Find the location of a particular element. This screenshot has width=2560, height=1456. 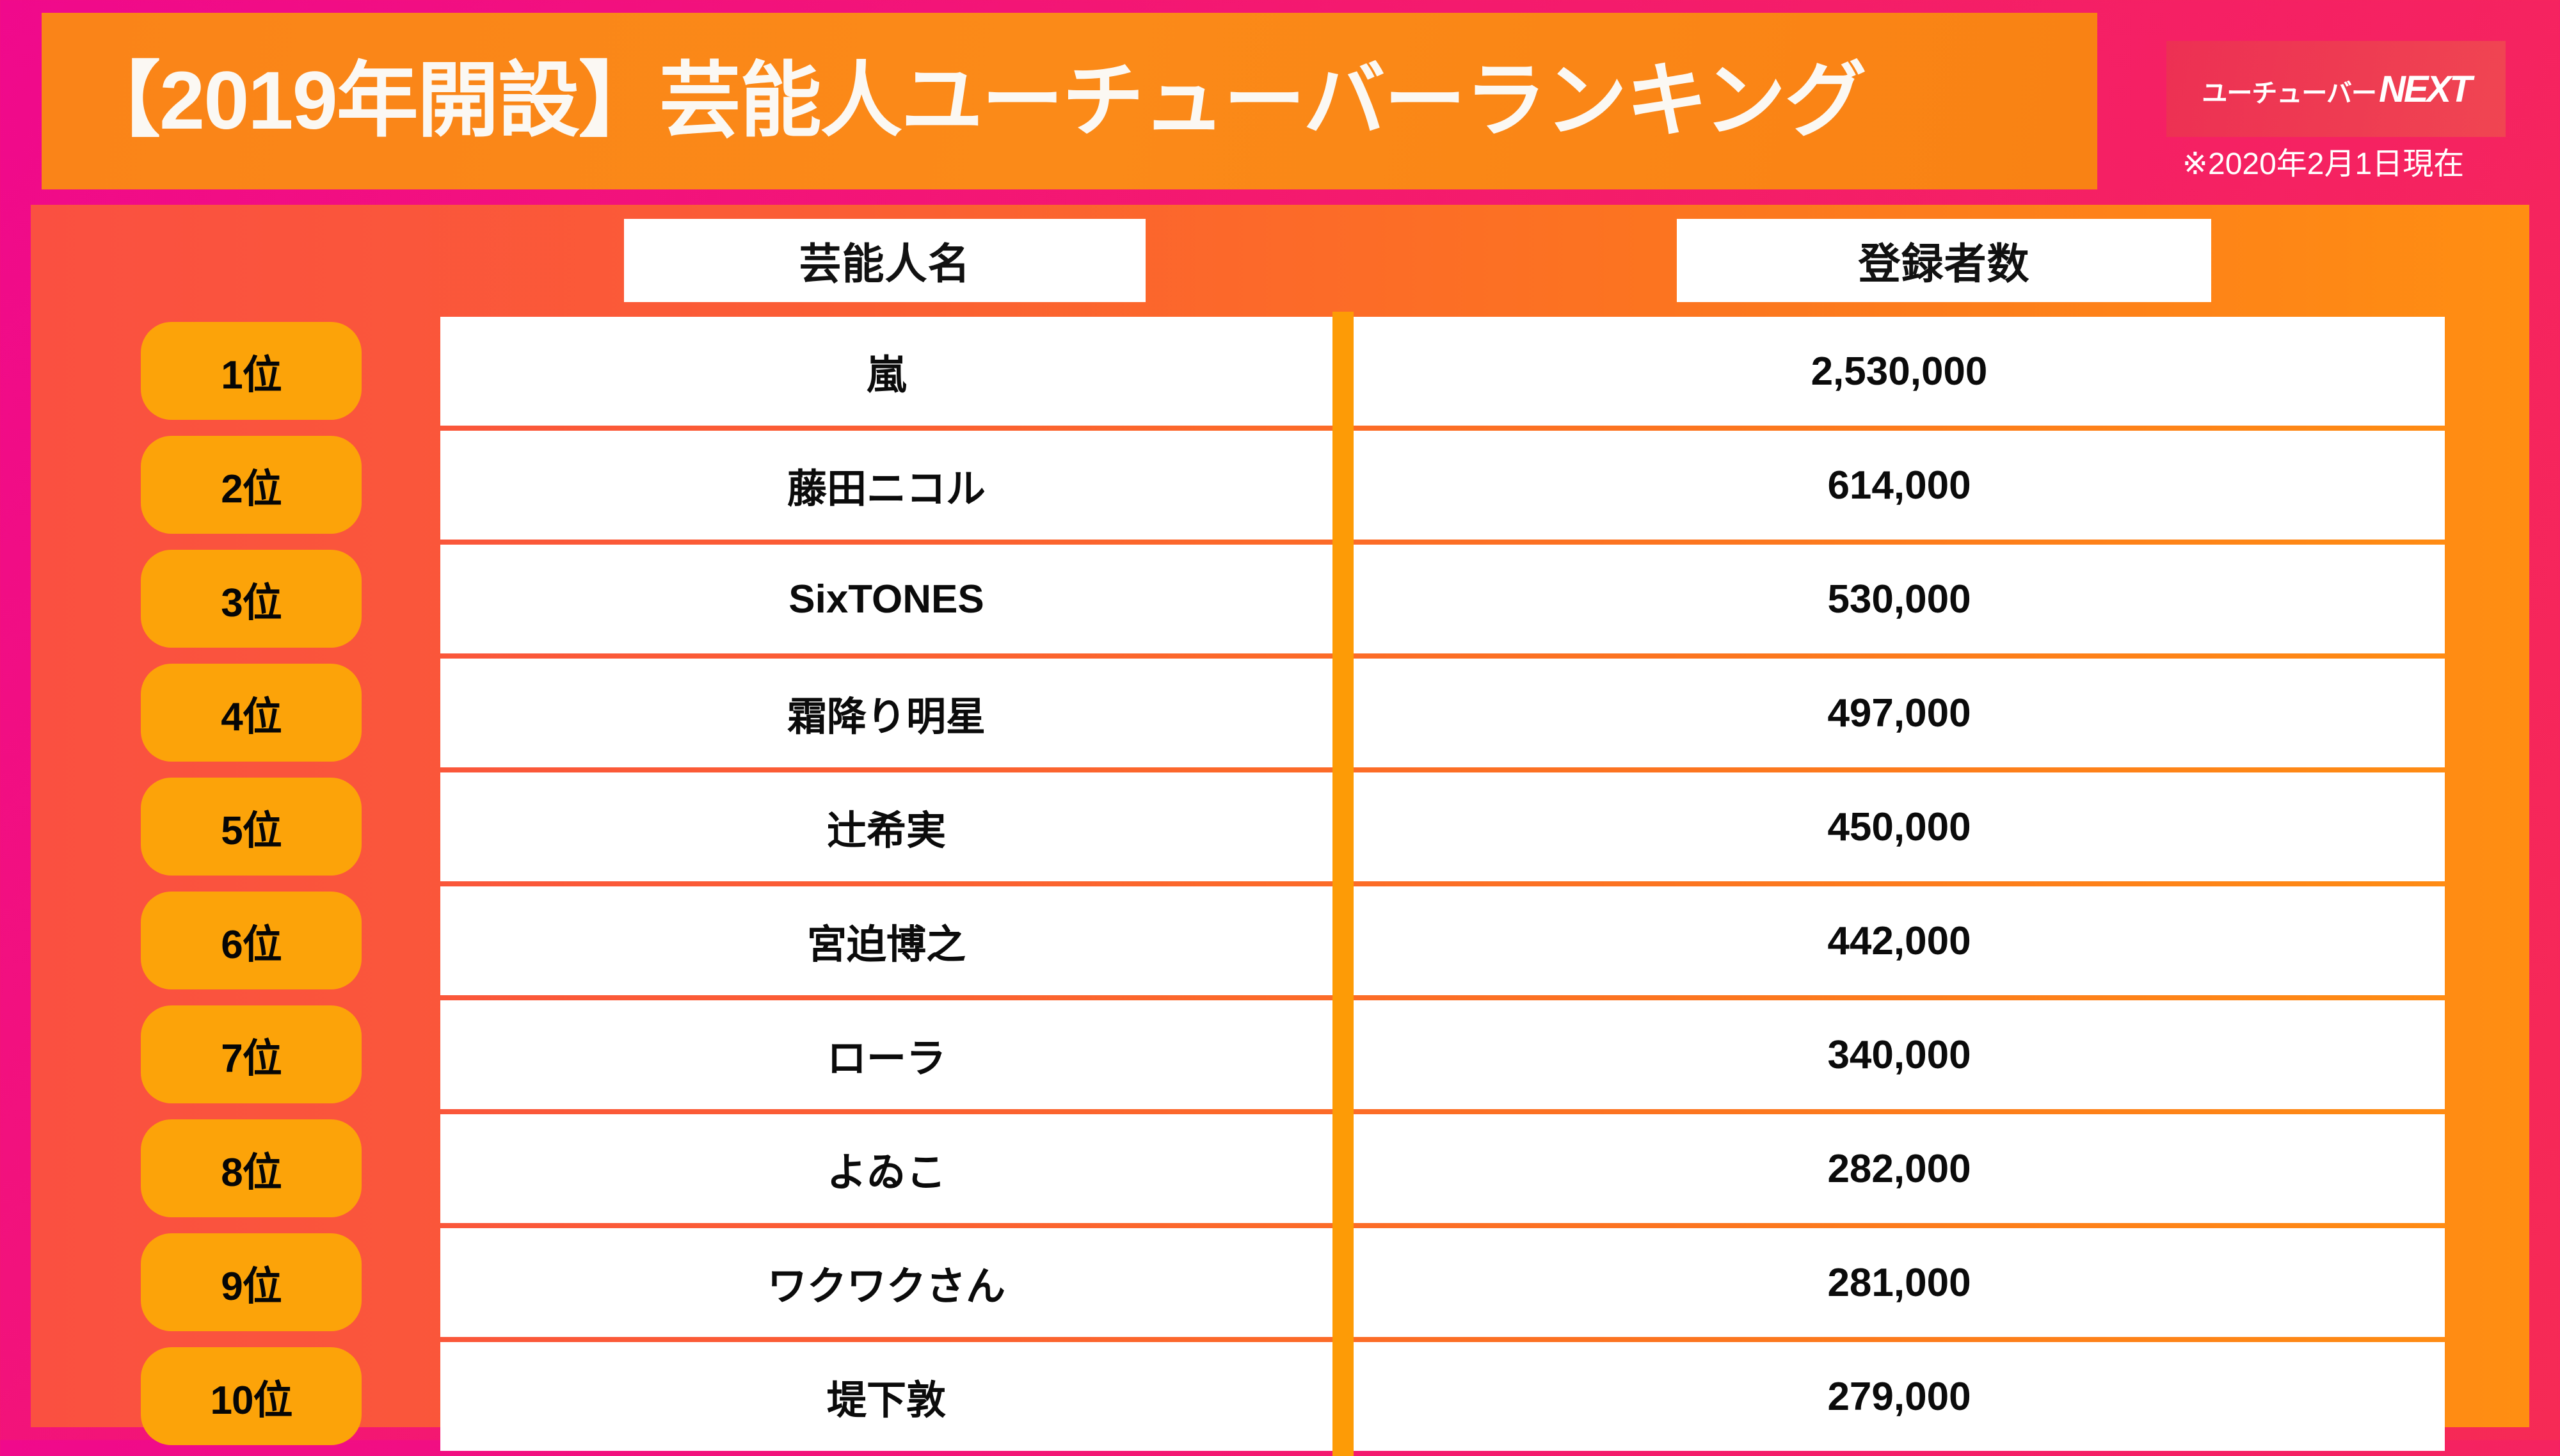

subscriber-count-label: 279,000 is located at coordinates (1899, 1396).